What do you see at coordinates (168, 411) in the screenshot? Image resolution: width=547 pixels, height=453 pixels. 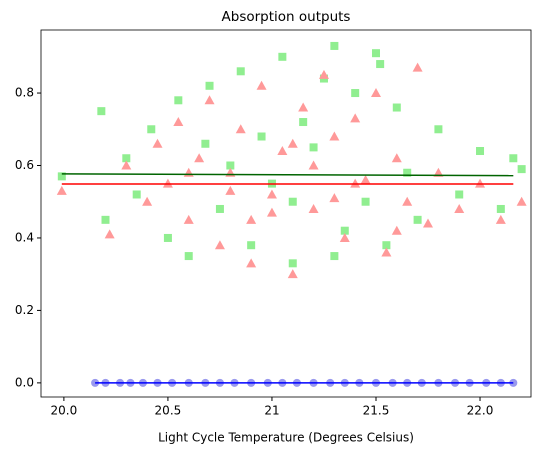 I see `x-tick-label: 20.5` at bounding box center [168, 411].